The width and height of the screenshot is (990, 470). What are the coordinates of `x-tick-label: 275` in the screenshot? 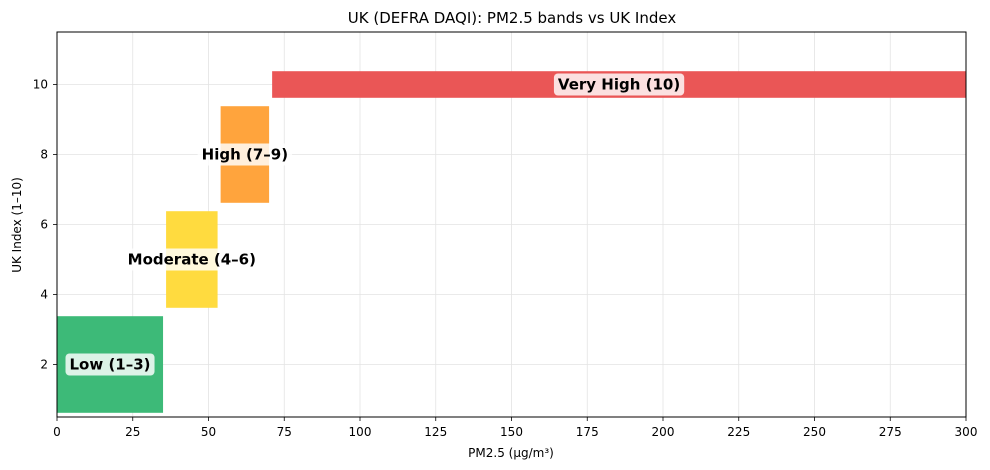 It's located at (890, 432).